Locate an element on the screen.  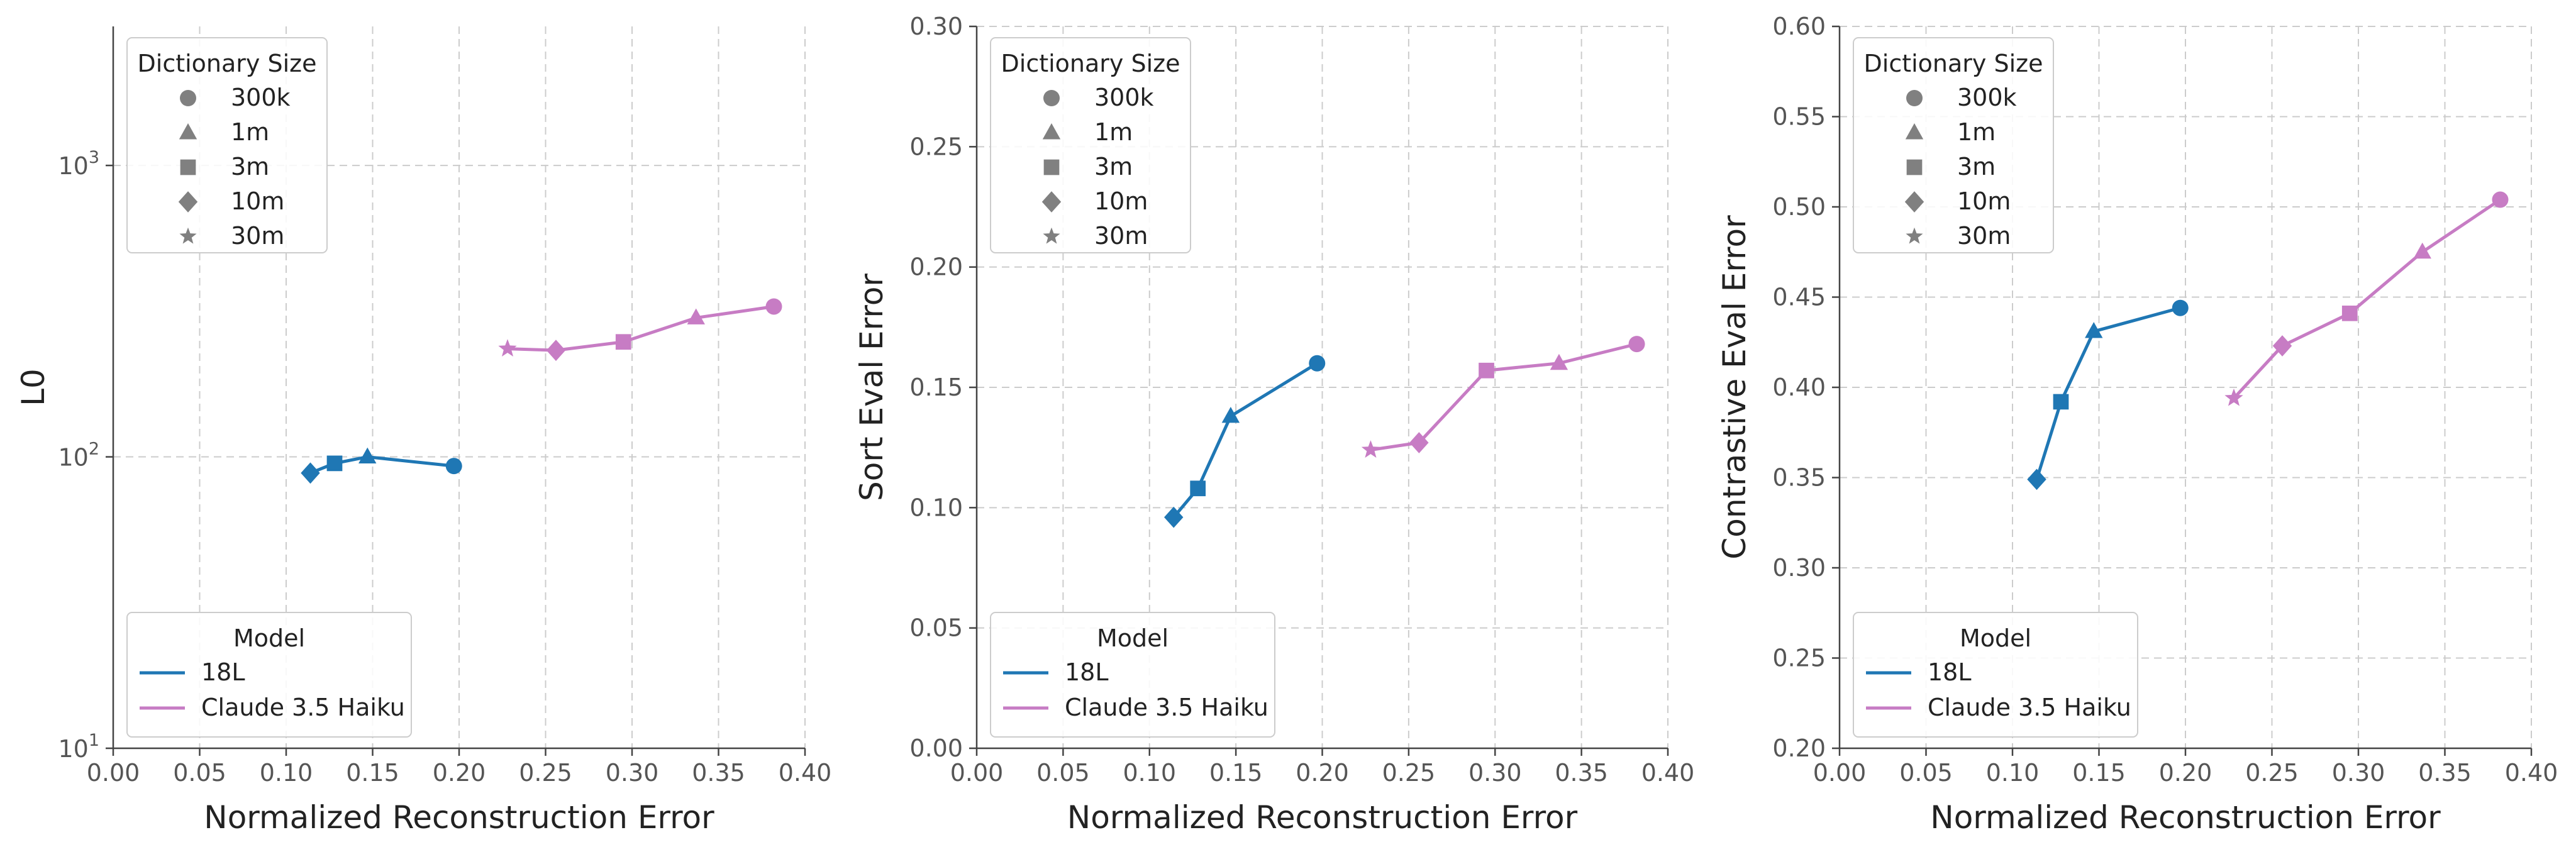
legend-label: 18L is located at coordinates (1087, 672).